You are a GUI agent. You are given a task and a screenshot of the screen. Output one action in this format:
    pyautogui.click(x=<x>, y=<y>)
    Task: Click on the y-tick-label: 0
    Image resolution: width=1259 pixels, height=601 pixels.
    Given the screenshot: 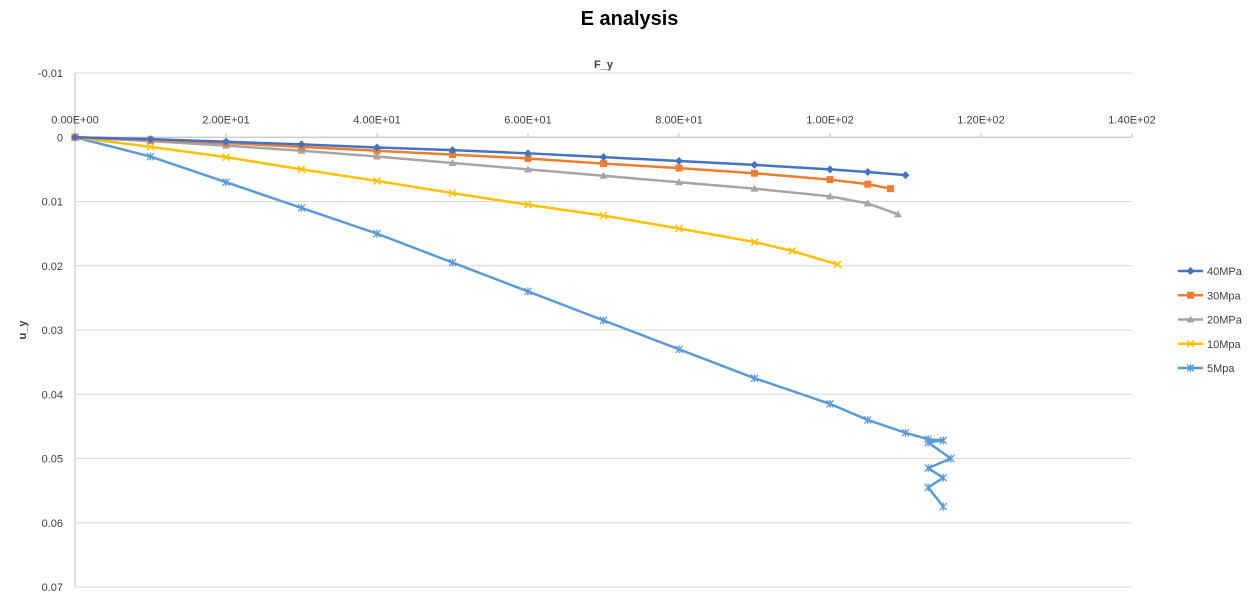 What is the action you would take?
    pyautogui.click(x=60, y=138)
    